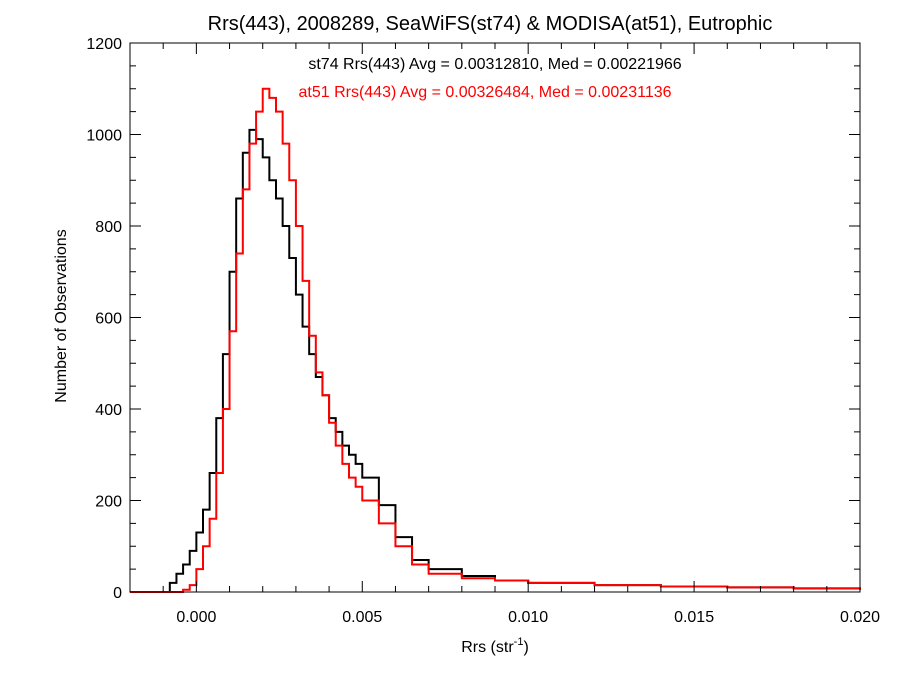  What do you see at coordinates (196, 617) in the screenshot?
I see `x-tick-label: 0.000` at bounding box center [196, 617].